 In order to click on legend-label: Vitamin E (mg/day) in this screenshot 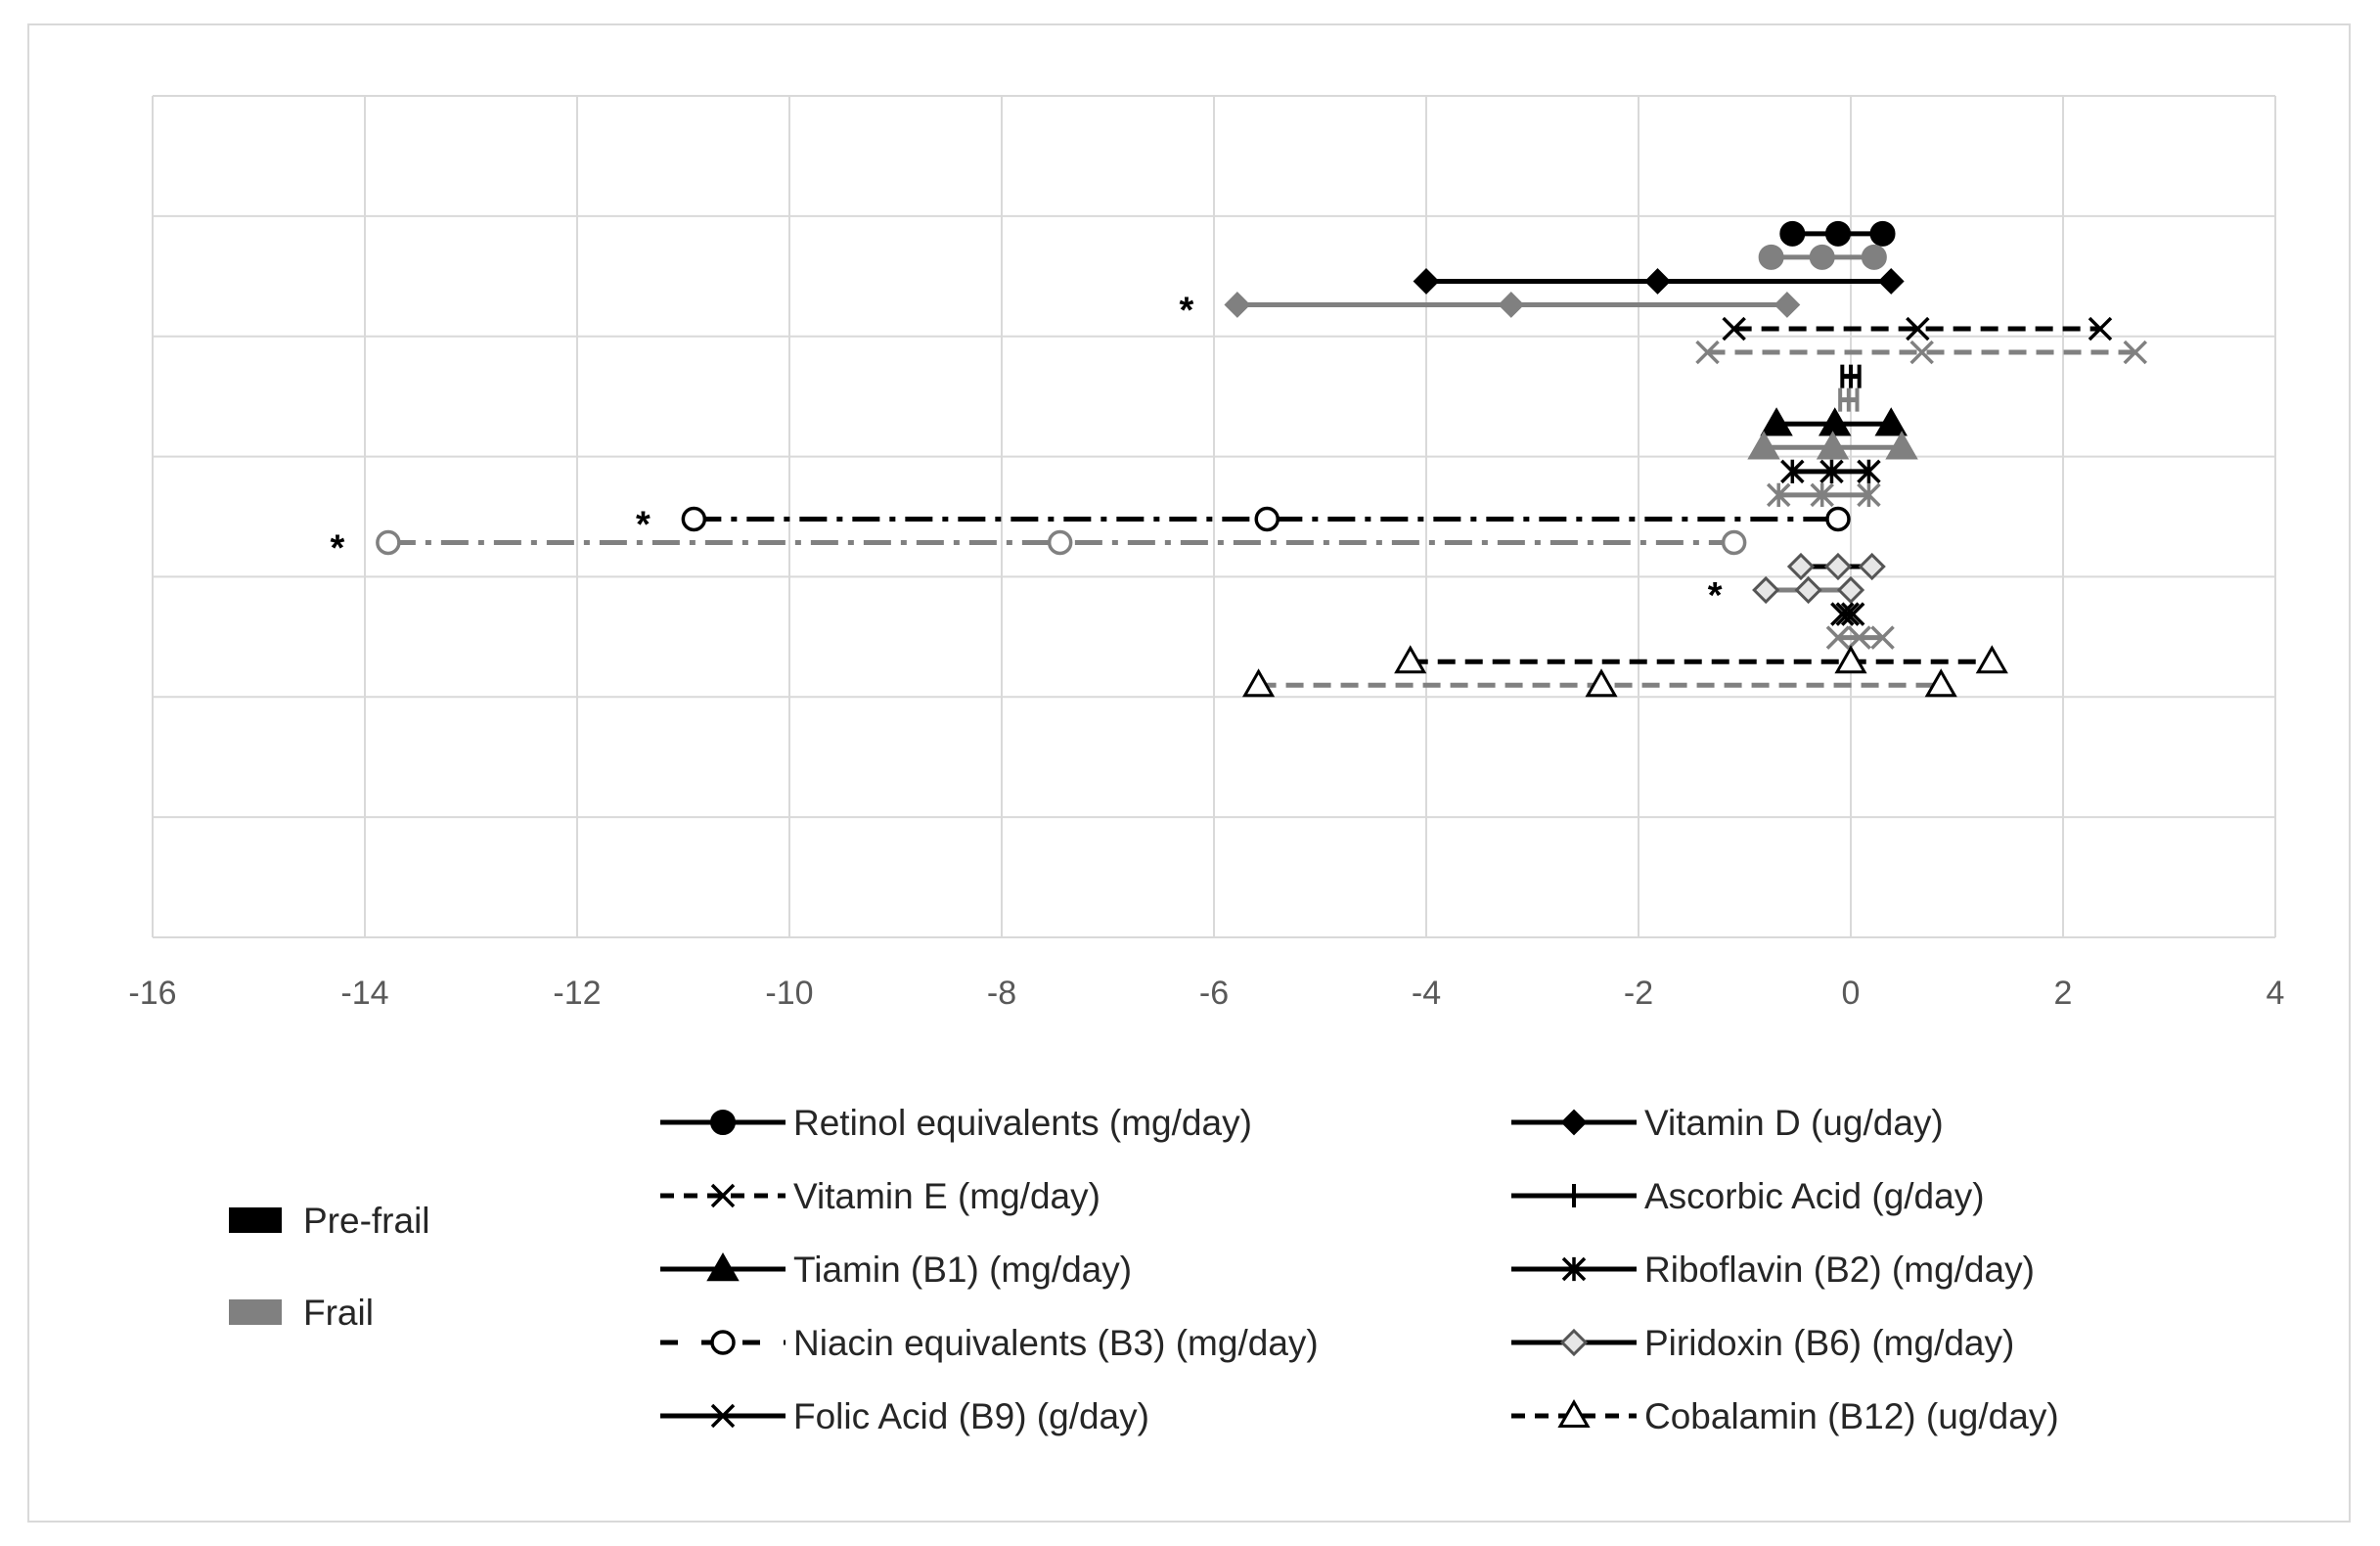, I will do `click(946, 1196)`.